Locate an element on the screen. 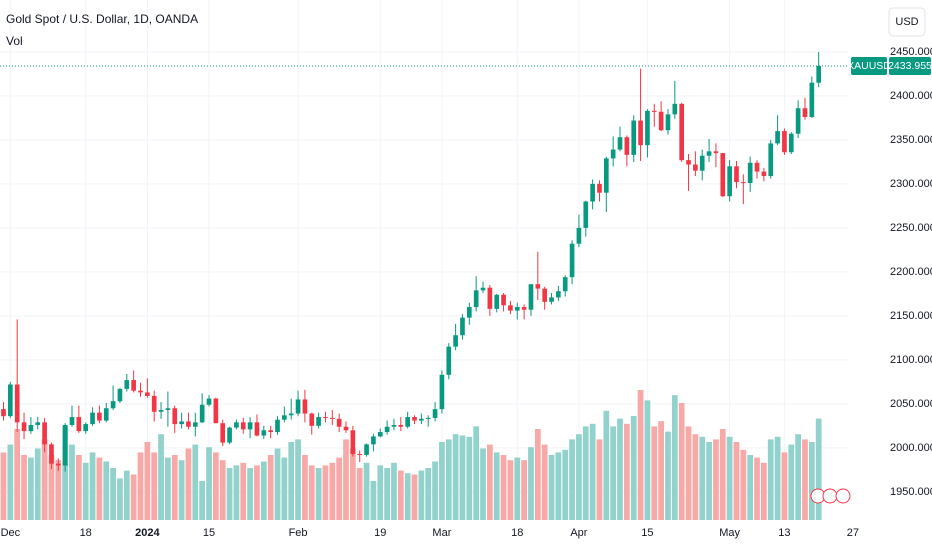 This screenshot has width=932, height=550. currency-button is located at coordinates (907, 22).